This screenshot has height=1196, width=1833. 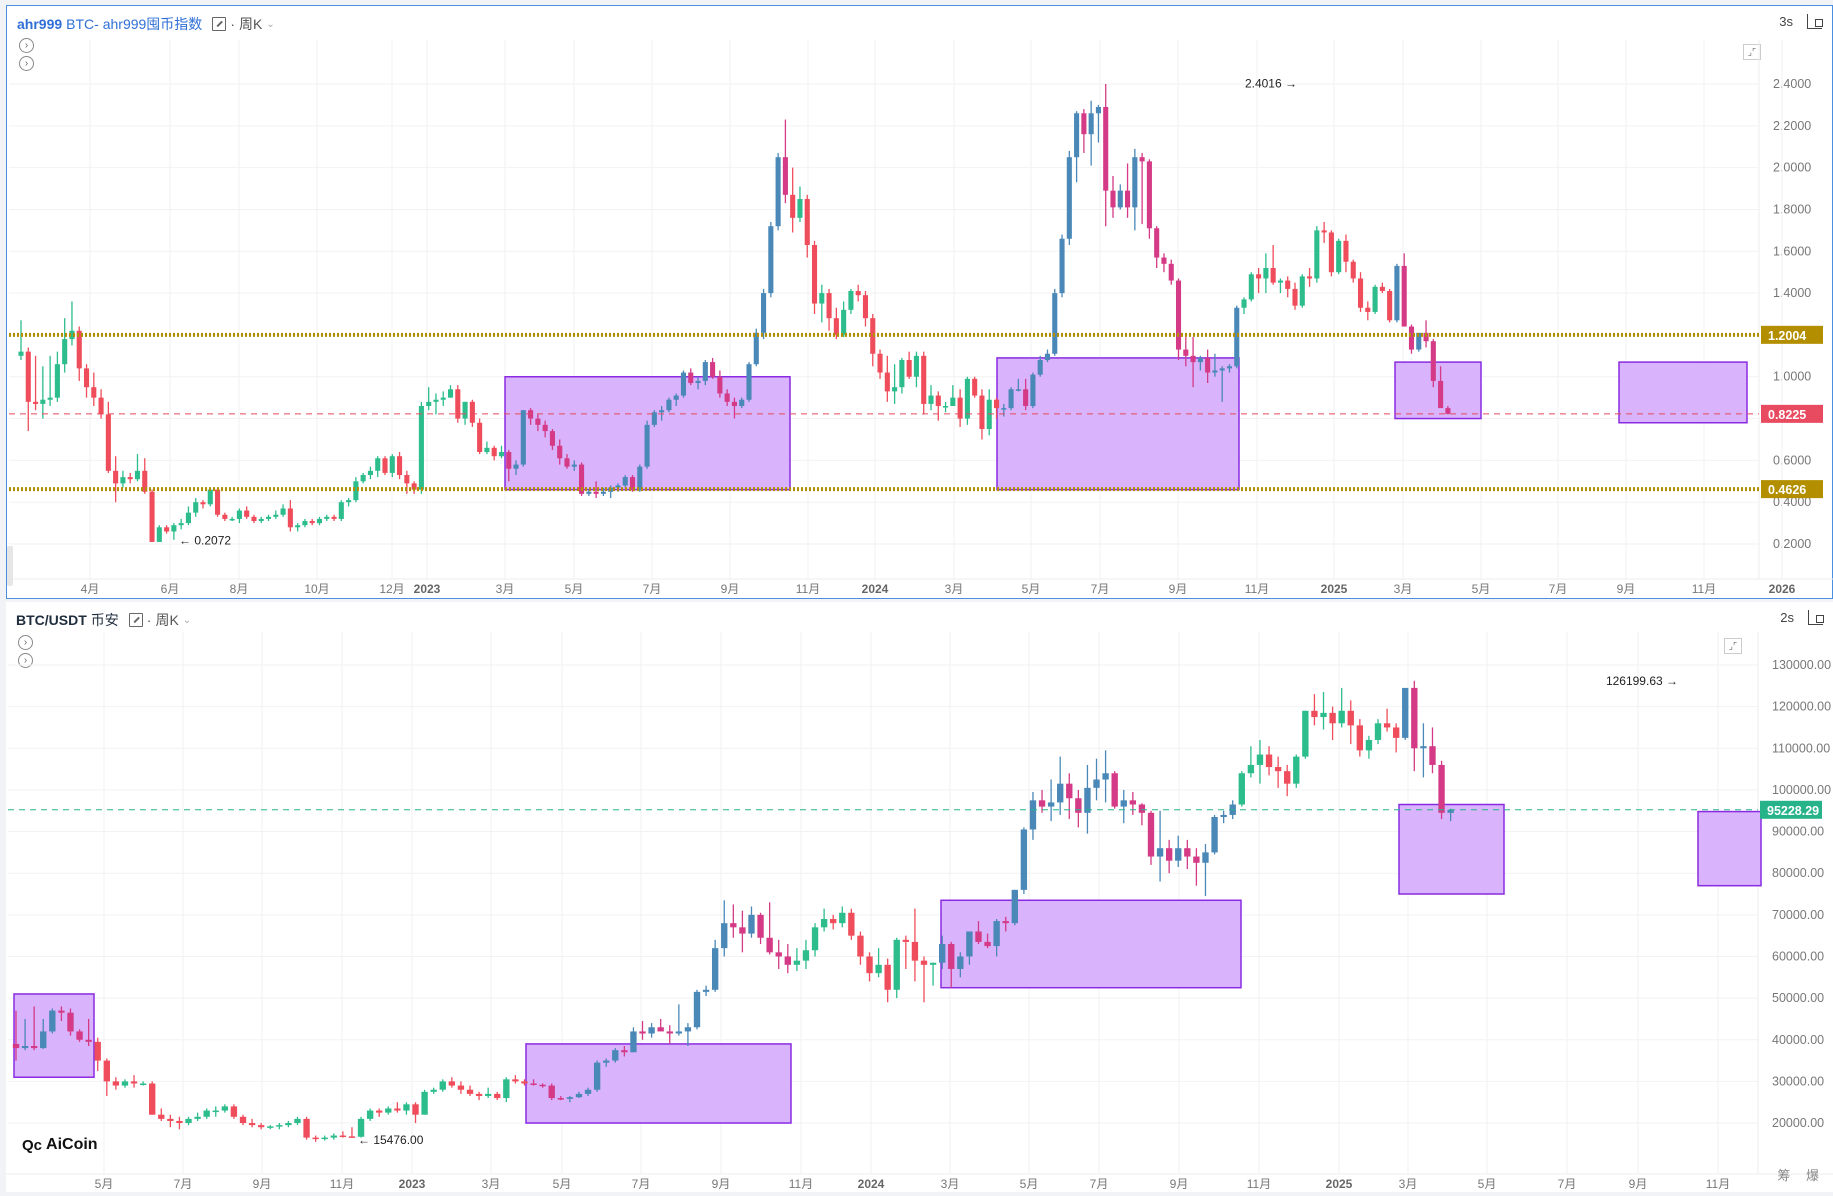 What do you see at coordinates (51, 620) in the screenshot?
I see `symbol-label: BTC/USDT` at bounding box center [51, 620].